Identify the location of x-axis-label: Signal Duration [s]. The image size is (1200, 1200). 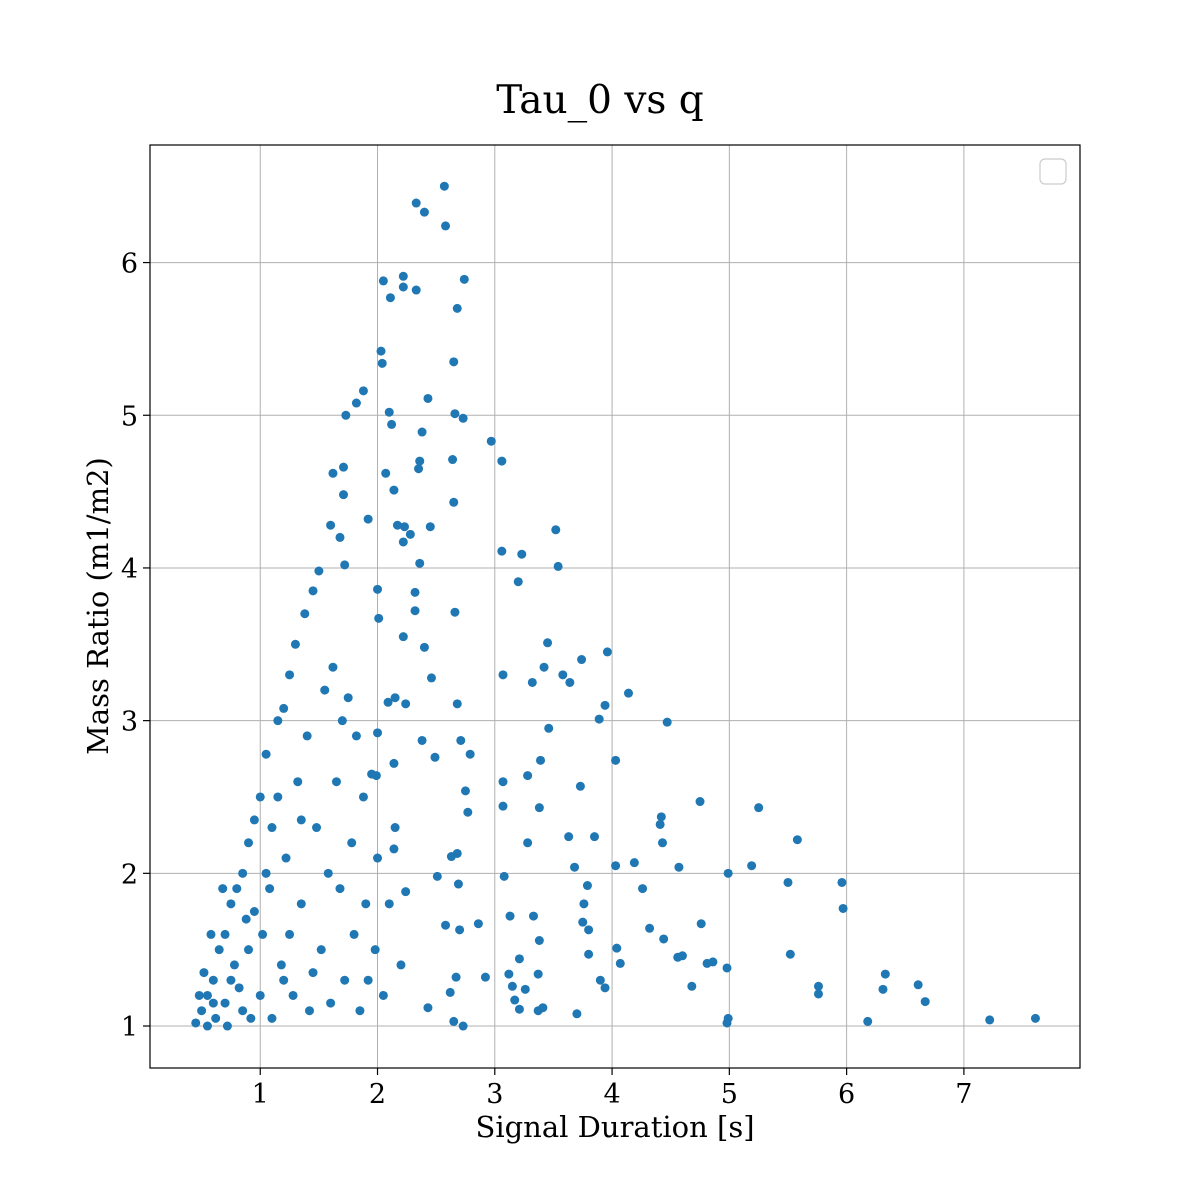
(614, 1127).